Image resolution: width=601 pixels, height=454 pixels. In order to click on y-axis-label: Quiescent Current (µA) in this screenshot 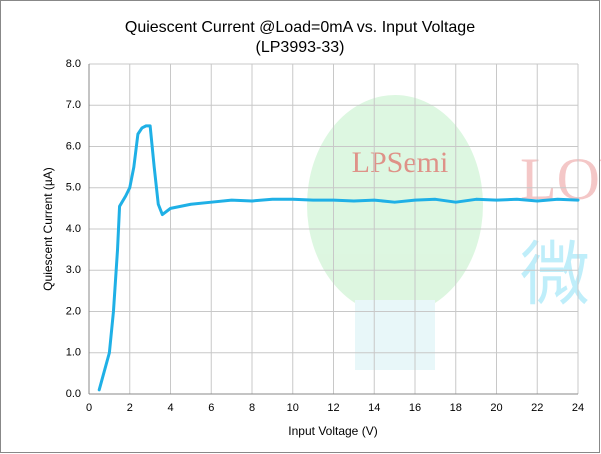, I will do `click(48, 229)`.